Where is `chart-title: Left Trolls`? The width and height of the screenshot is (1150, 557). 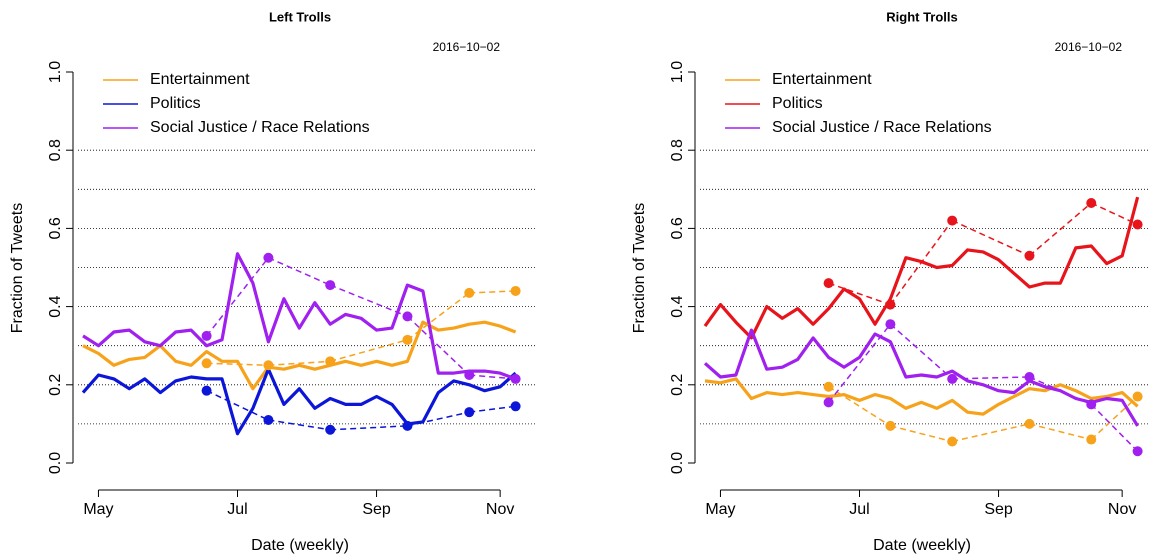 chart-title: Left Trolls is located at coordinates (300, 16).